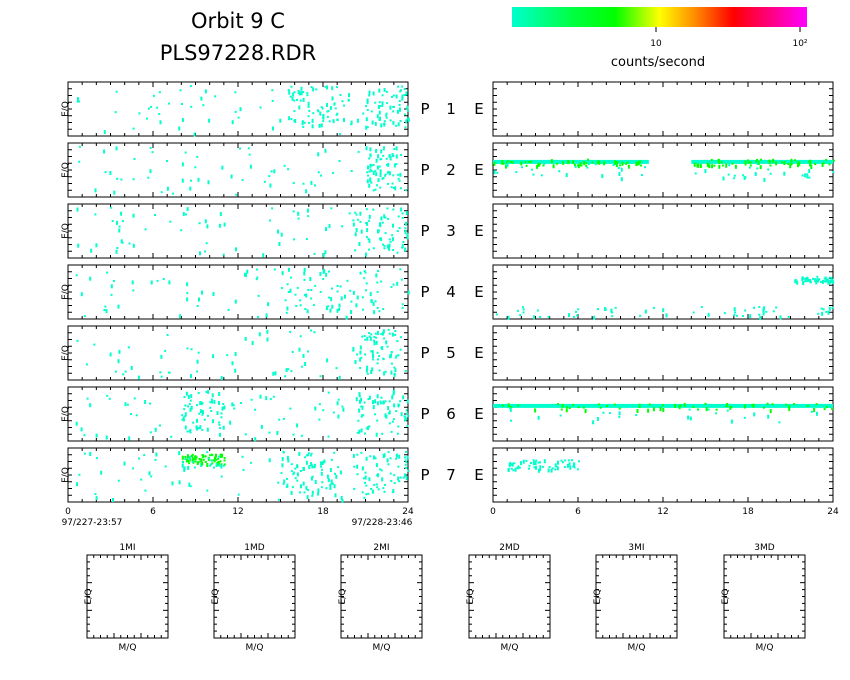 The width and height of the screenshot is (850, 680). Describe the element at coordinates (833, 512) in the screenshot. I see `right-x-tick-label: 24` at that location.